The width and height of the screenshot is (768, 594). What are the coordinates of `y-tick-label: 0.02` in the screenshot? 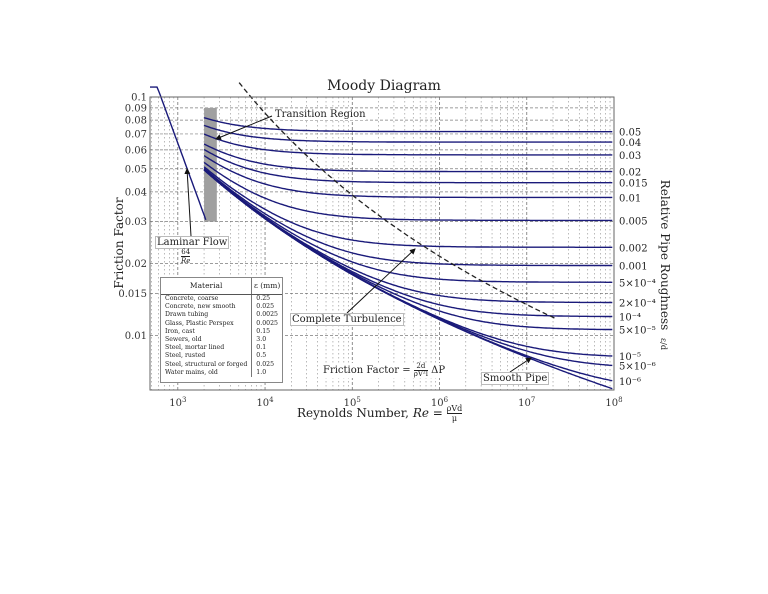 It's located at (136, 264).